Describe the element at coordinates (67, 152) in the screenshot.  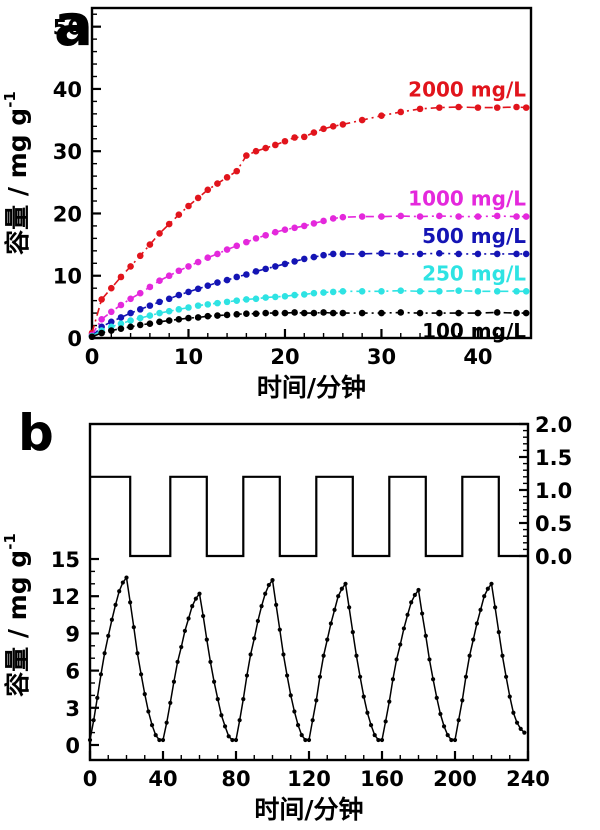
I see `y-tick-label: 30` at that location.